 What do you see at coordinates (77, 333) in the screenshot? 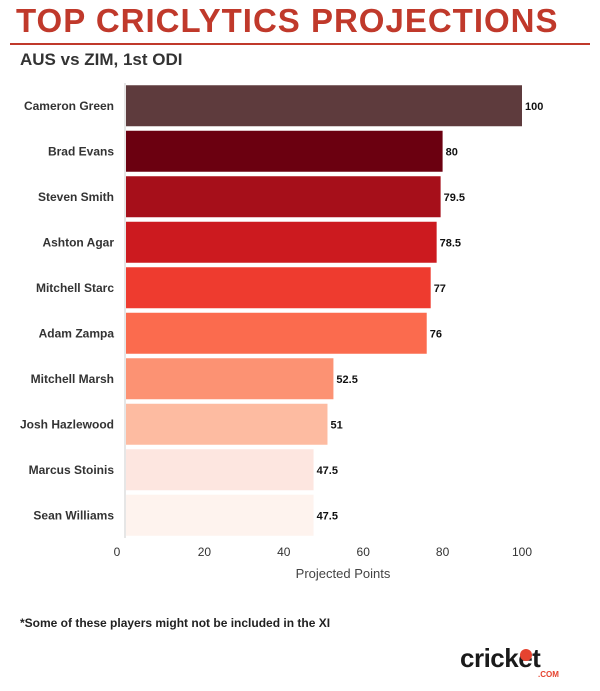
I see `category-label: Adam Zampa` at bounding box center [77, 333].